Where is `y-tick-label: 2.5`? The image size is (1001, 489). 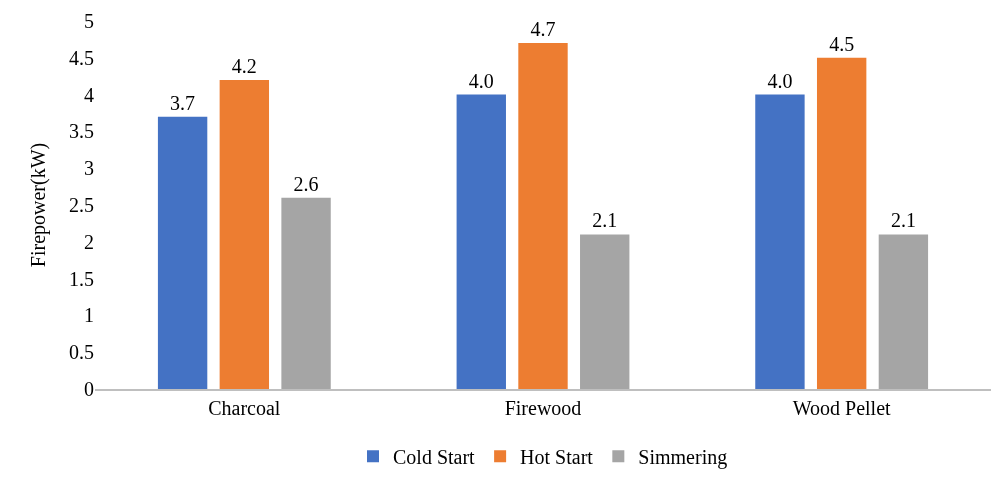 y-tick-label: 2.5 is located at coordinates (81, 205).